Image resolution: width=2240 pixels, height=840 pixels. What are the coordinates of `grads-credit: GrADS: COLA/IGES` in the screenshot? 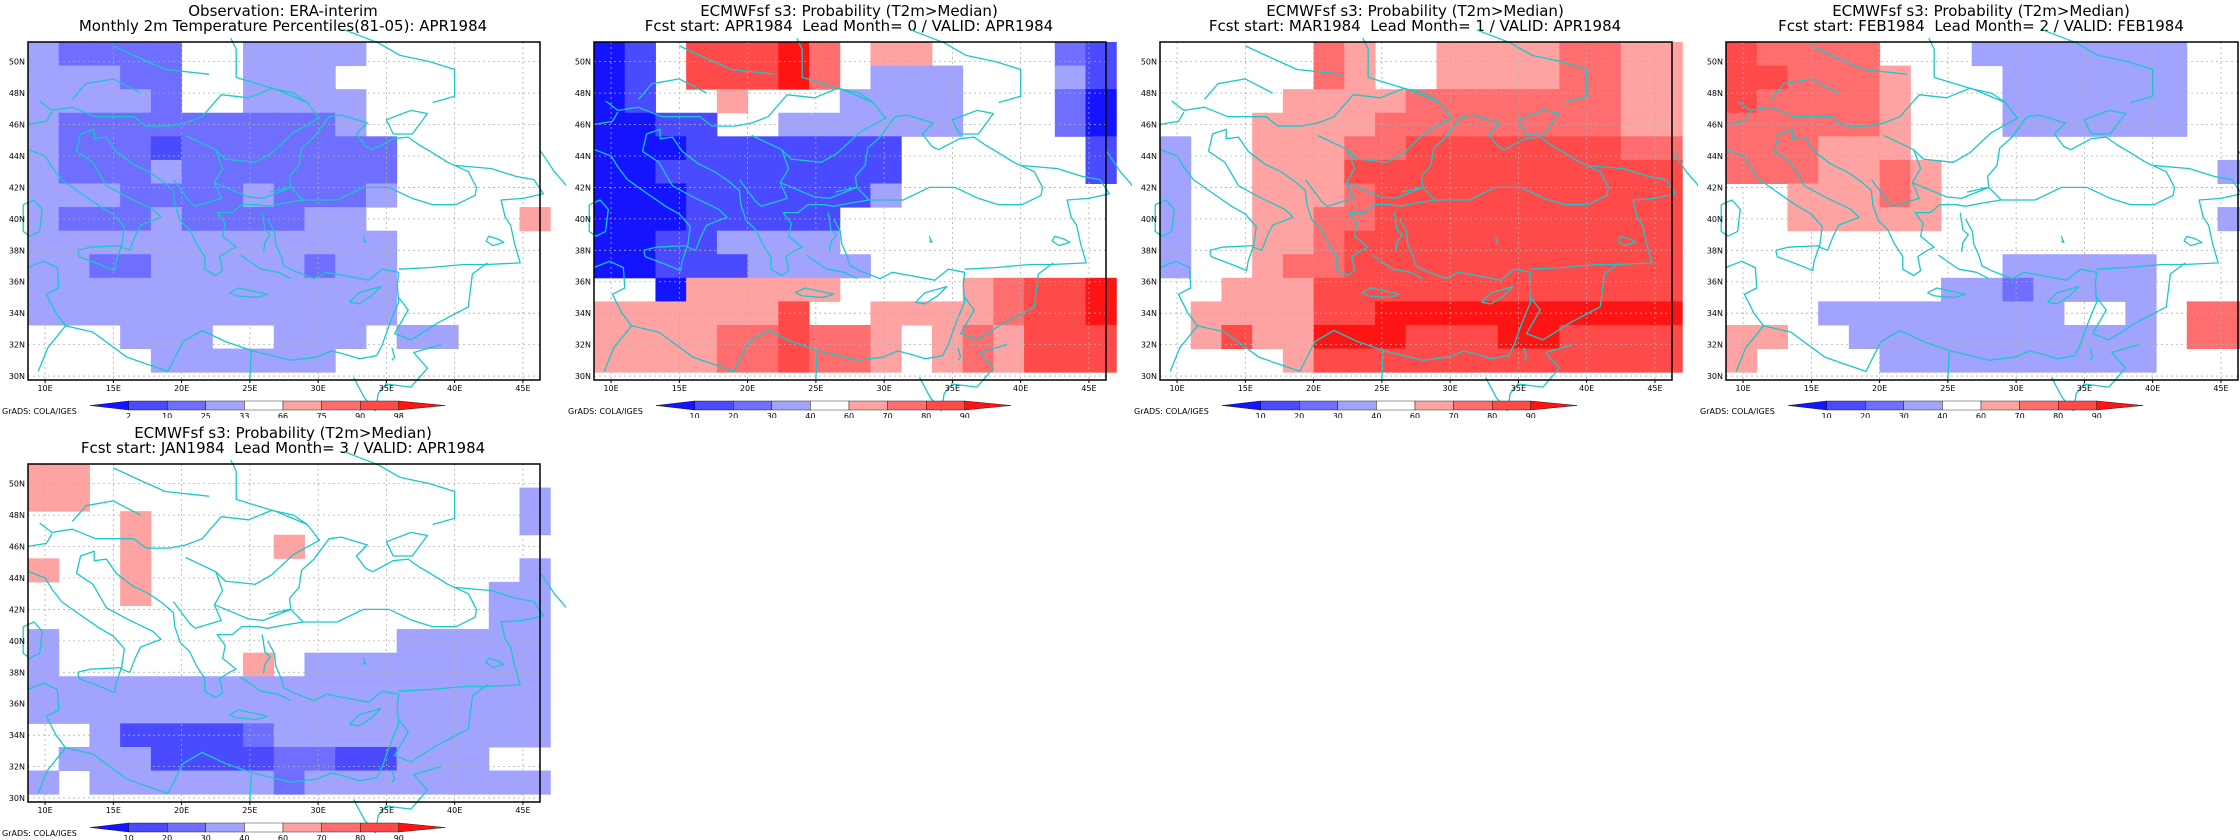 It's located at (39, 411).